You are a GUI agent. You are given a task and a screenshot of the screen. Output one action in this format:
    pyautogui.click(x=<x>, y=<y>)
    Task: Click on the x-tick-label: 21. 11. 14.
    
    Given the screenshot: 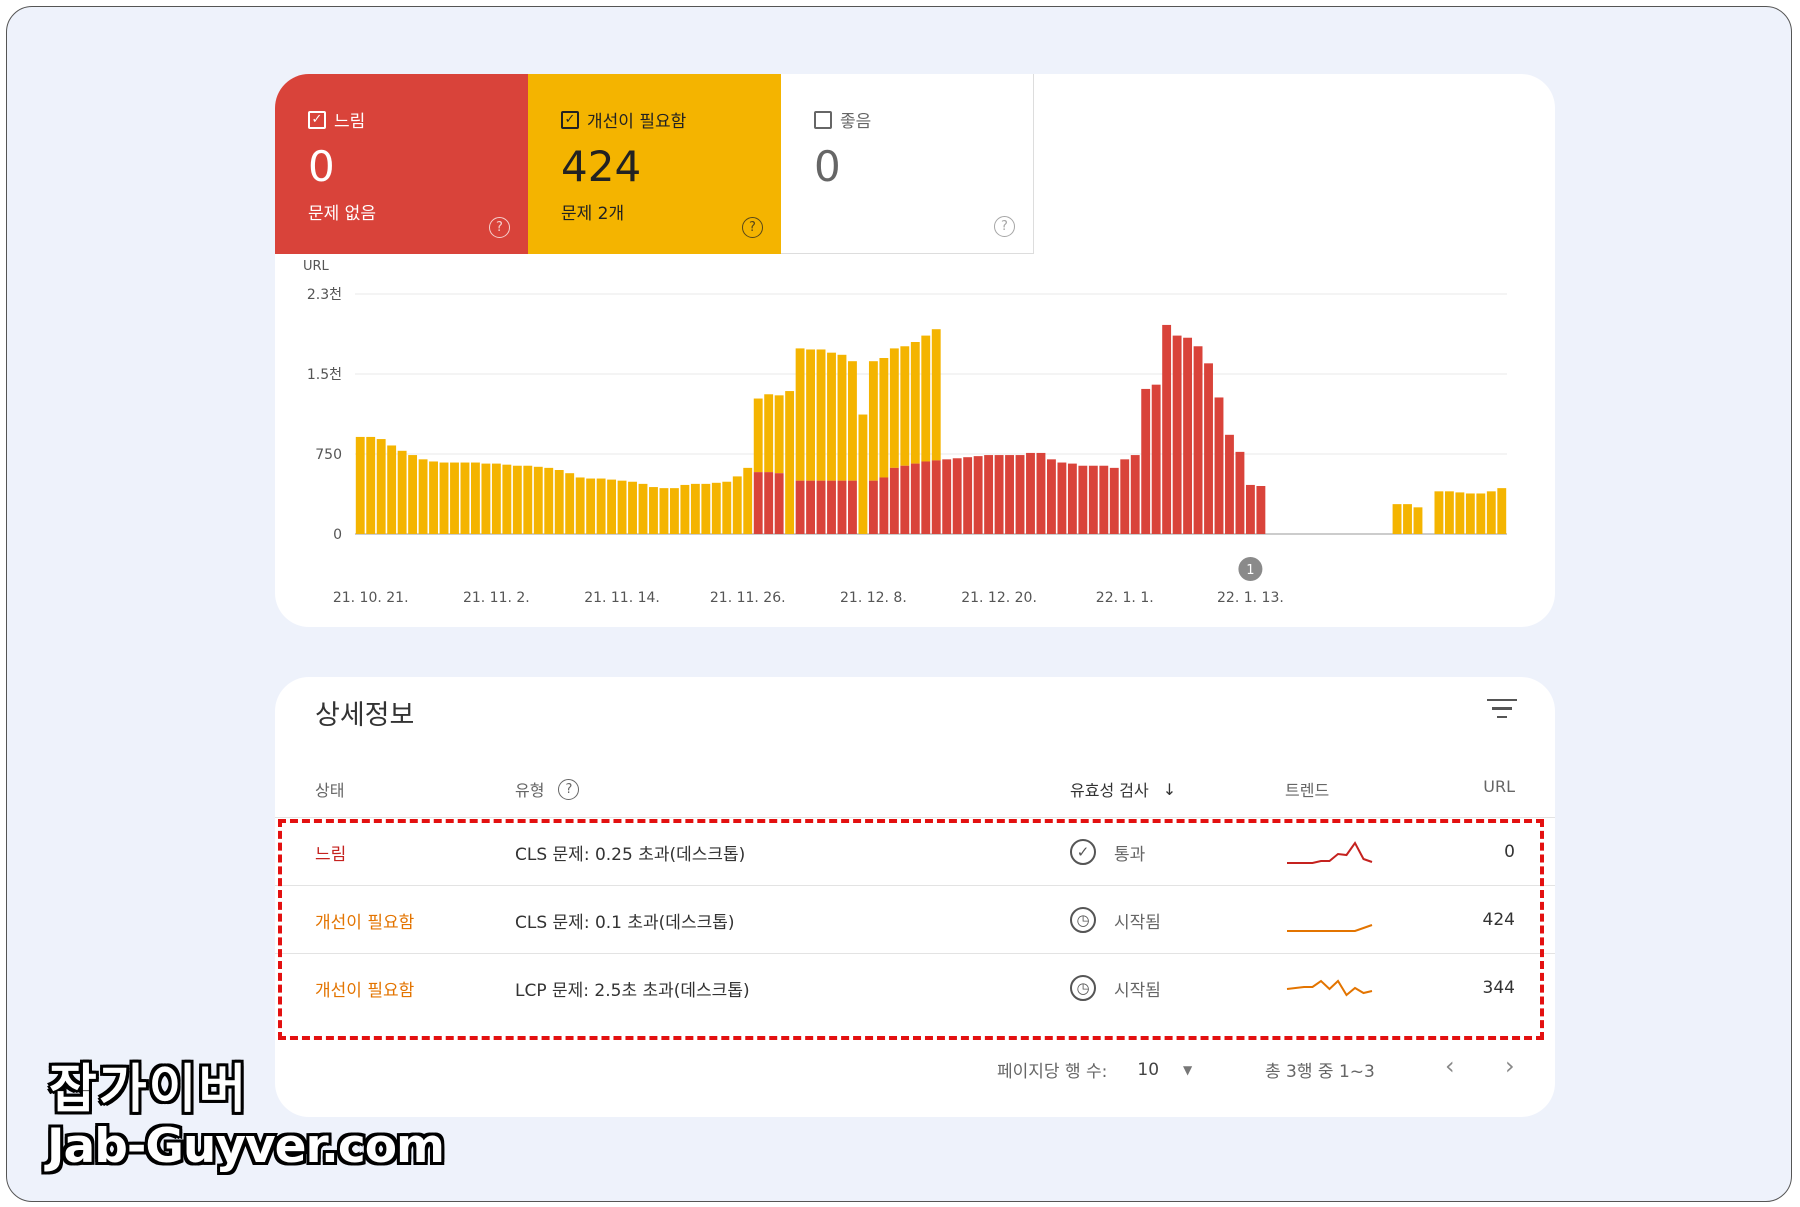 What is the action you would take?
    pyautogui.click(x=622, y=598)
    